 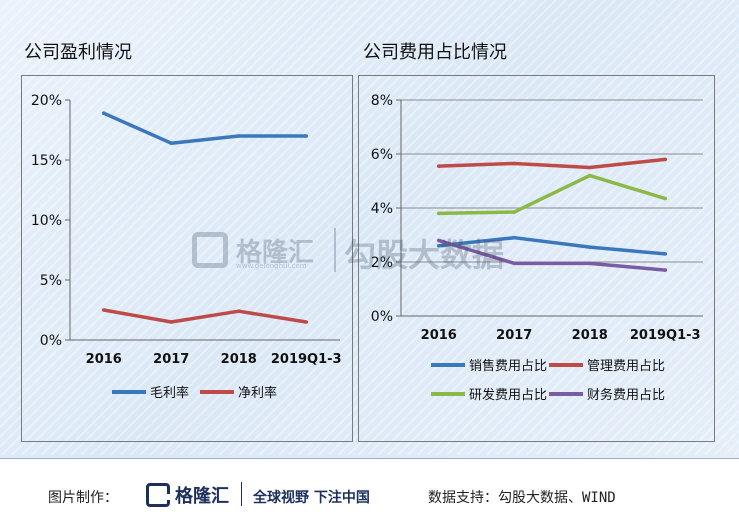 What do you see at coordinates (241, 494) in the screenshot?
I see `footer-separator` at bounding box center [241, 494].